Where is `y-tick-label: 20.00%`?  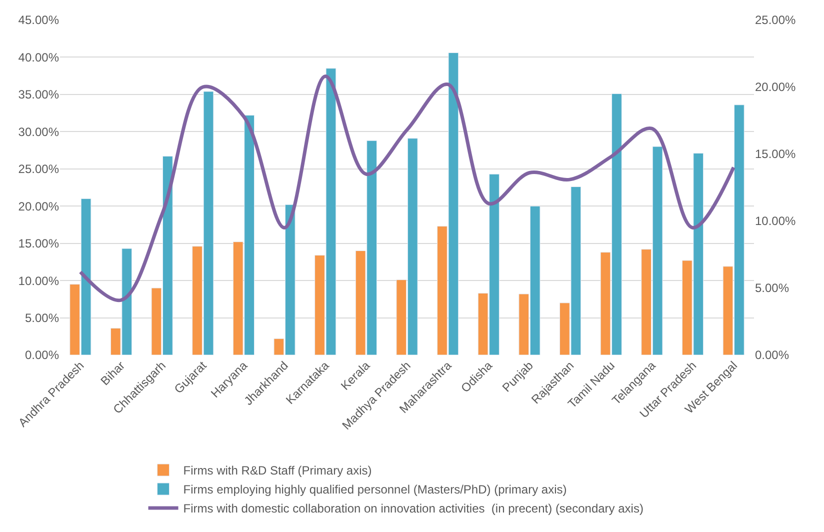 y-tick-label: 20.00% is located at coordinates (39, 206).